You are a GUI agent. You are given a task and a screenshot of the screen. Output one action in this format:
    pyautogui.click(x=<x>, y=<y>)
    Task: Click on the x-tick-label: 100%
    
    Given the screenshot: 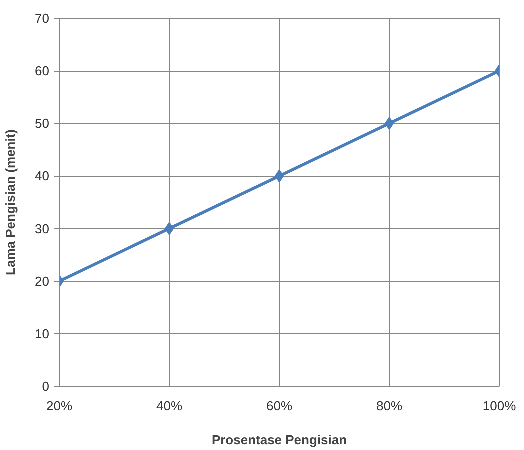 What is the action you would take?
    pyautogui.click(x=499, y=406)
    